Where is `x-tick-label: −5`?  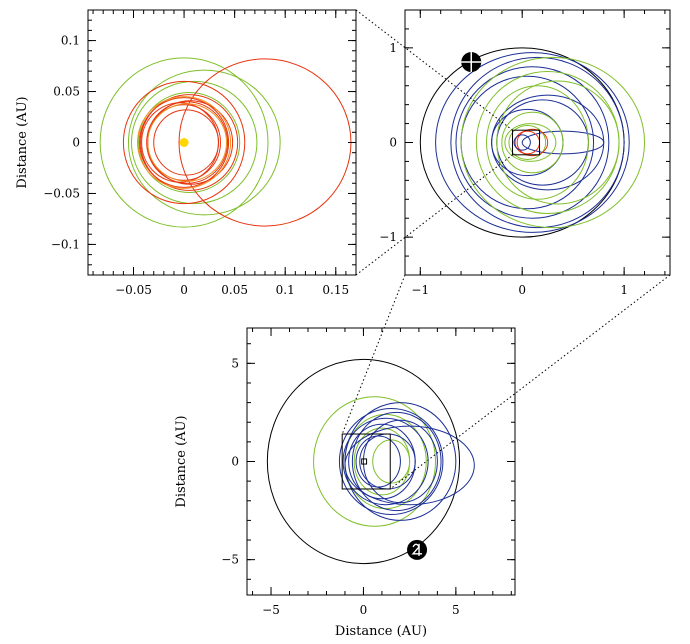
x-tick-label: −5 is located at coordinates (271, 610).